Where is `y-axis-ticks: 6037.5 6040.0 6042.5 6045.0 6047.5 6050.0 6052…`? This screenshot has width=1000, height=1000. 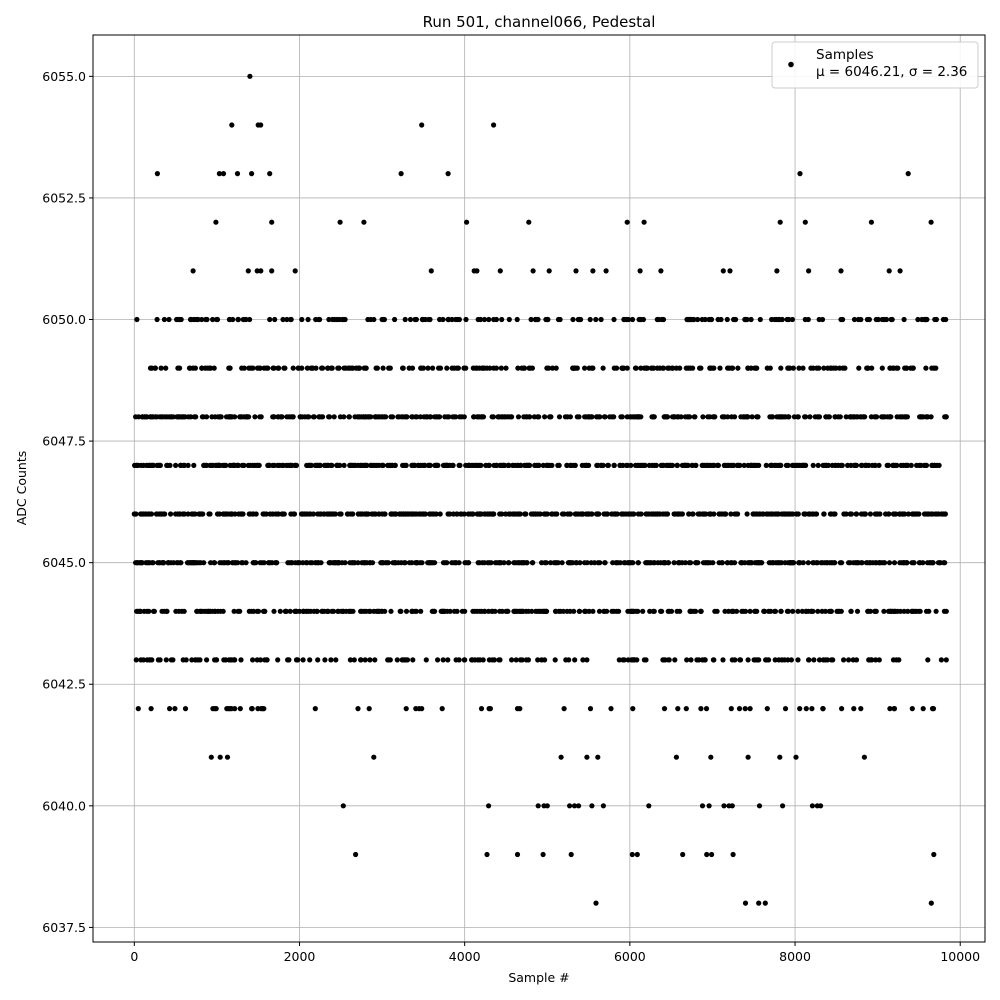
y-axis-ticks: 6037.5 6040.0 6042.5 6045.0 6047.5 6050.0 6052… is located at coordinates (67, 502).